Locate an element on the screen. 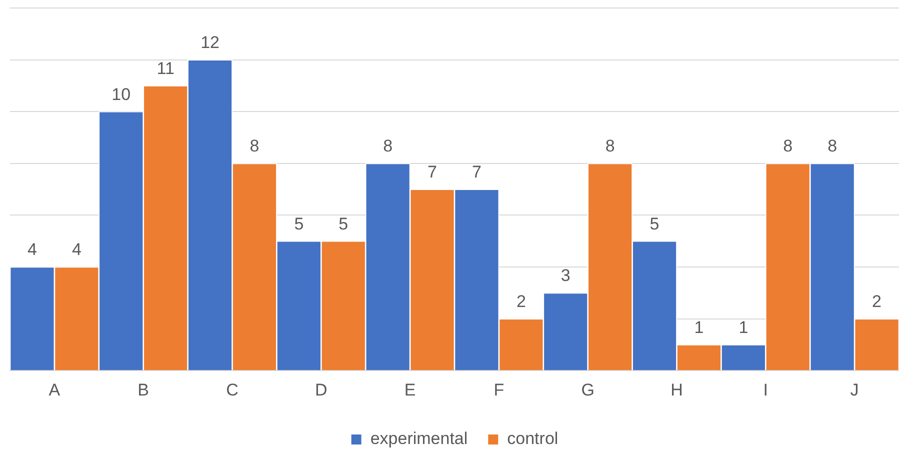  x-tick-label: B is located at coordinates (144, 390).